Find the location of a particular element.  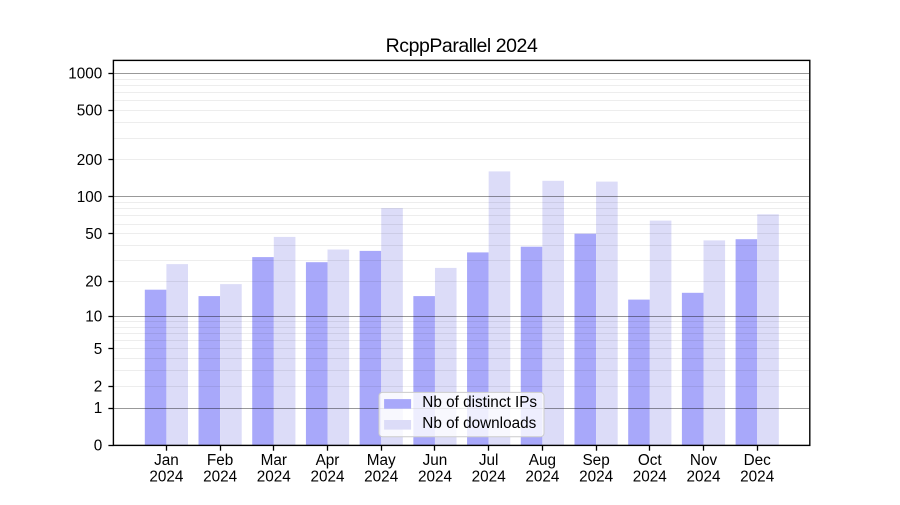

svg-text: Nb of distinct IPs is located at coordinates (479, 402).